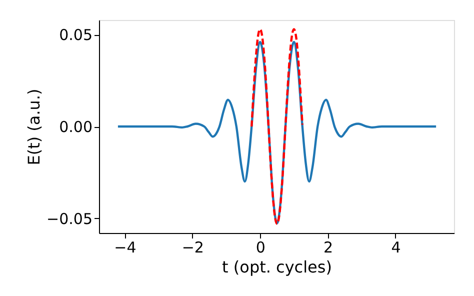 The image size is (474, 296). Describe the element at coordinates (261, 247) in the screenshot. I see `x-tick-label: 0` at that location.